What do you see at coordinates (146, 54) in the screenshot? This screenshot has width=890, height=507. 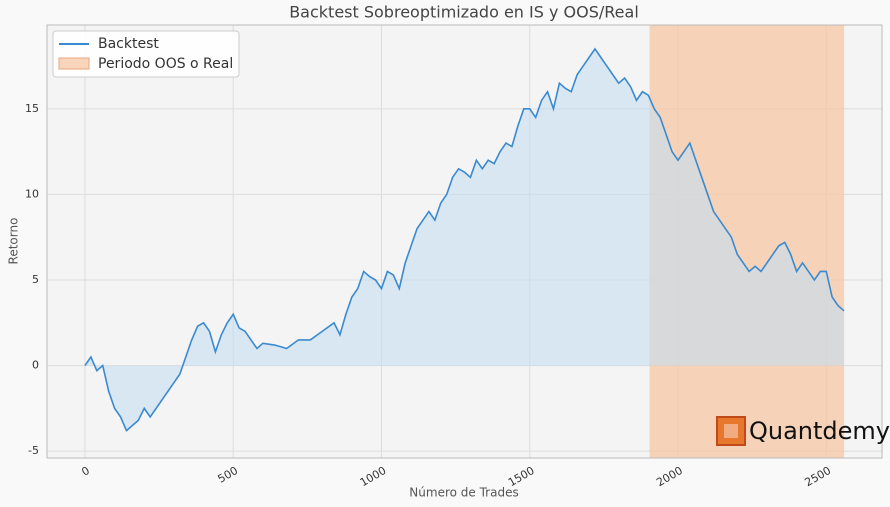 I see `legend-box` at bounding box center [146, 54].